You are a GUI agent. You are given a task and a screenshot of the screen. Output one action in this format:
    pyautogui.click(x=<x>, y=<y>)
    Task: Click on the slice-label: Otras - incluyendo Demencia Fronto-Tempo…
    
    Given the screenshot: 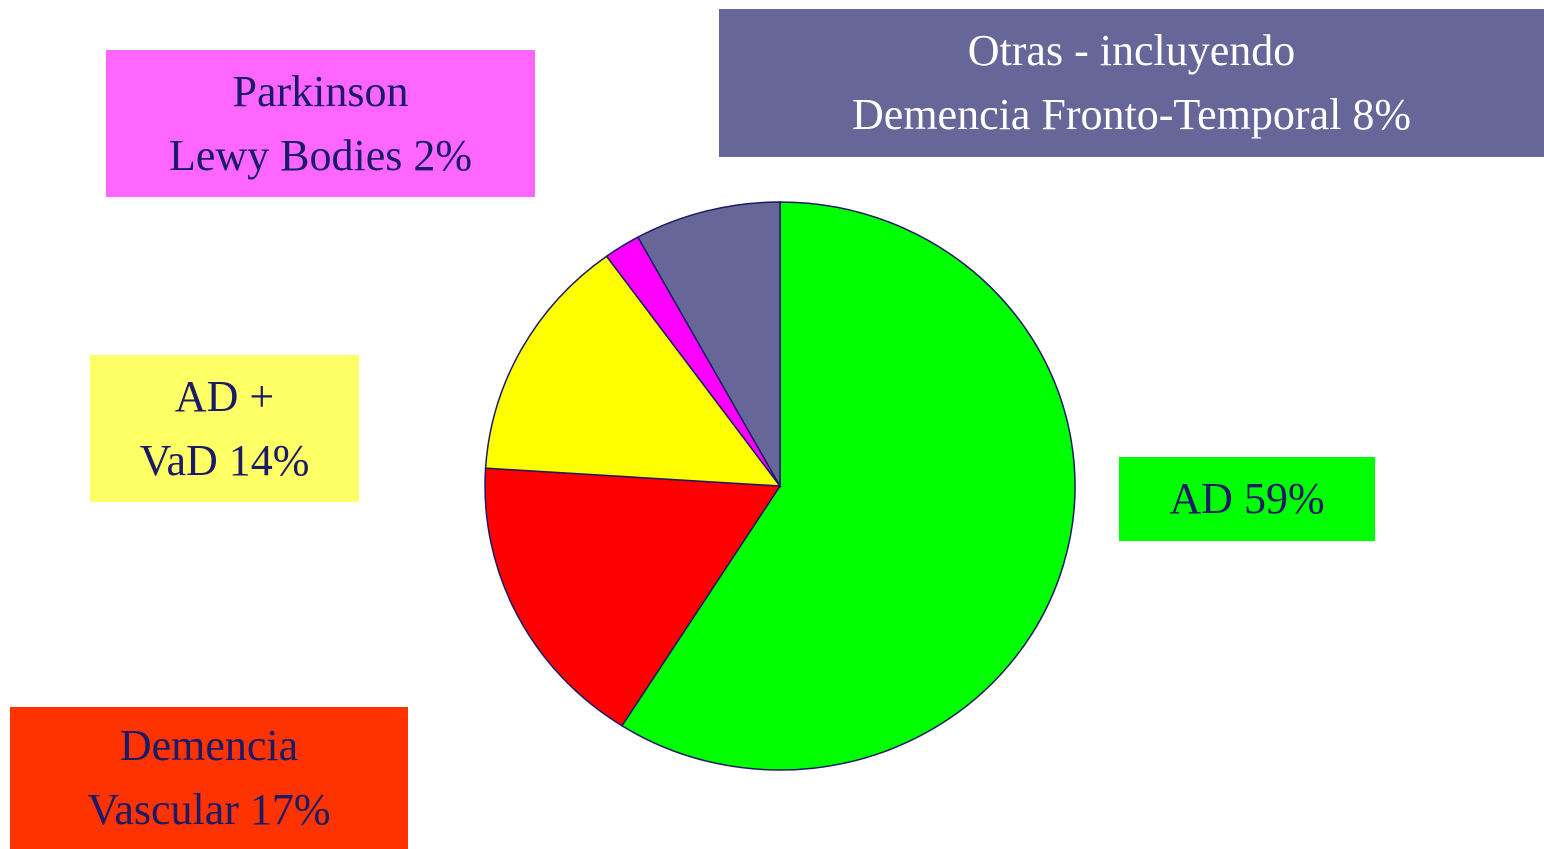 What is the action you would take?
    pyautogui.click(x=1131, y=83)
    